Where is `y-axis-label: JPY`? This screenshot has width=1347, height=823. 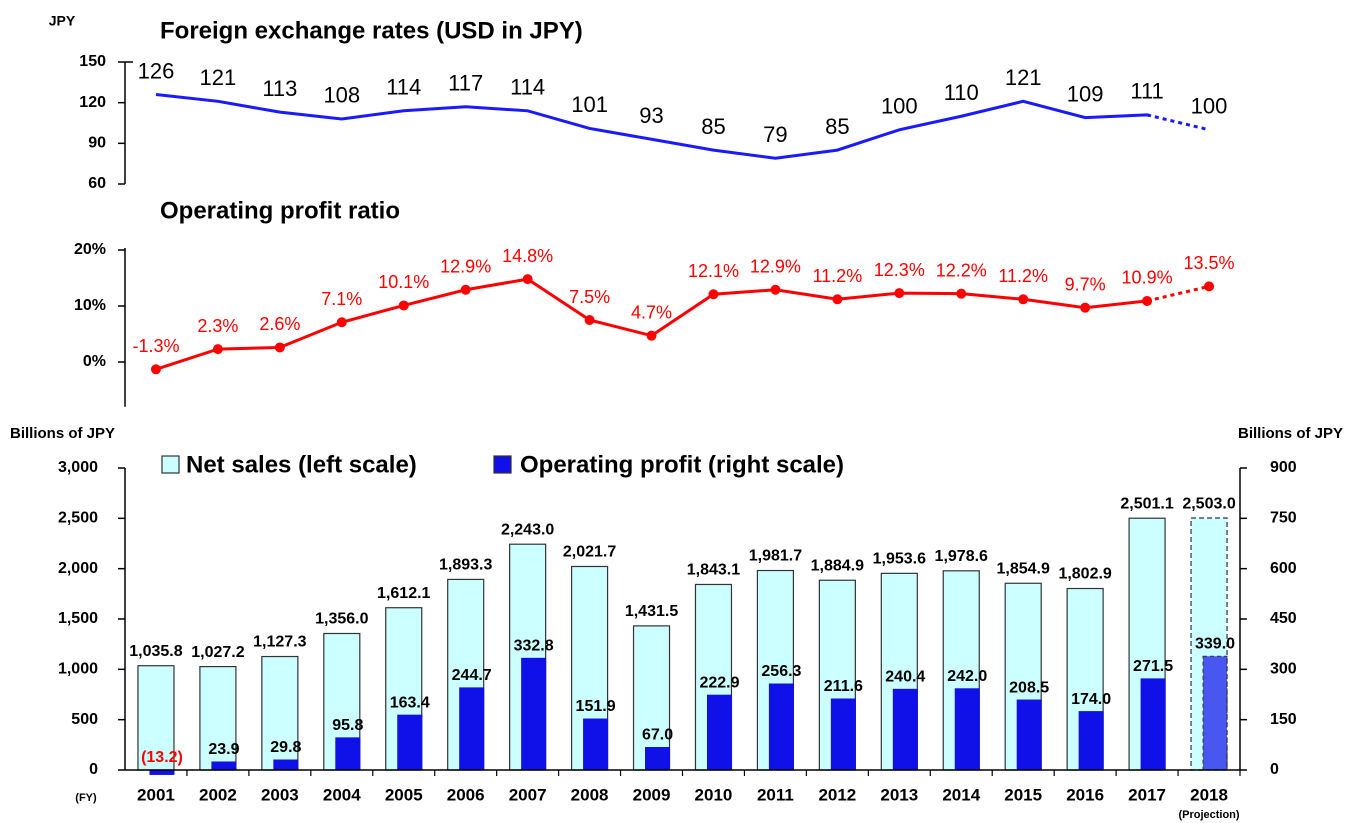 y-axis-label: JPY is located at coordinates (62, 21).